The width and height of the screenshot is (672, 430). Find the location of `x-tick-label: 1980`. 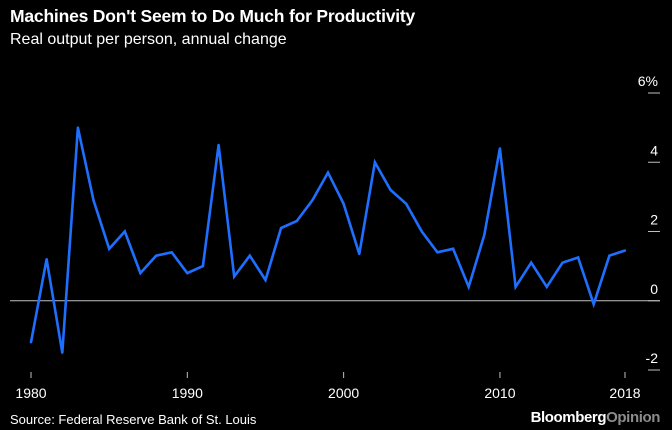

x-tick-label: 1980 is located at coordinates (30, 393).